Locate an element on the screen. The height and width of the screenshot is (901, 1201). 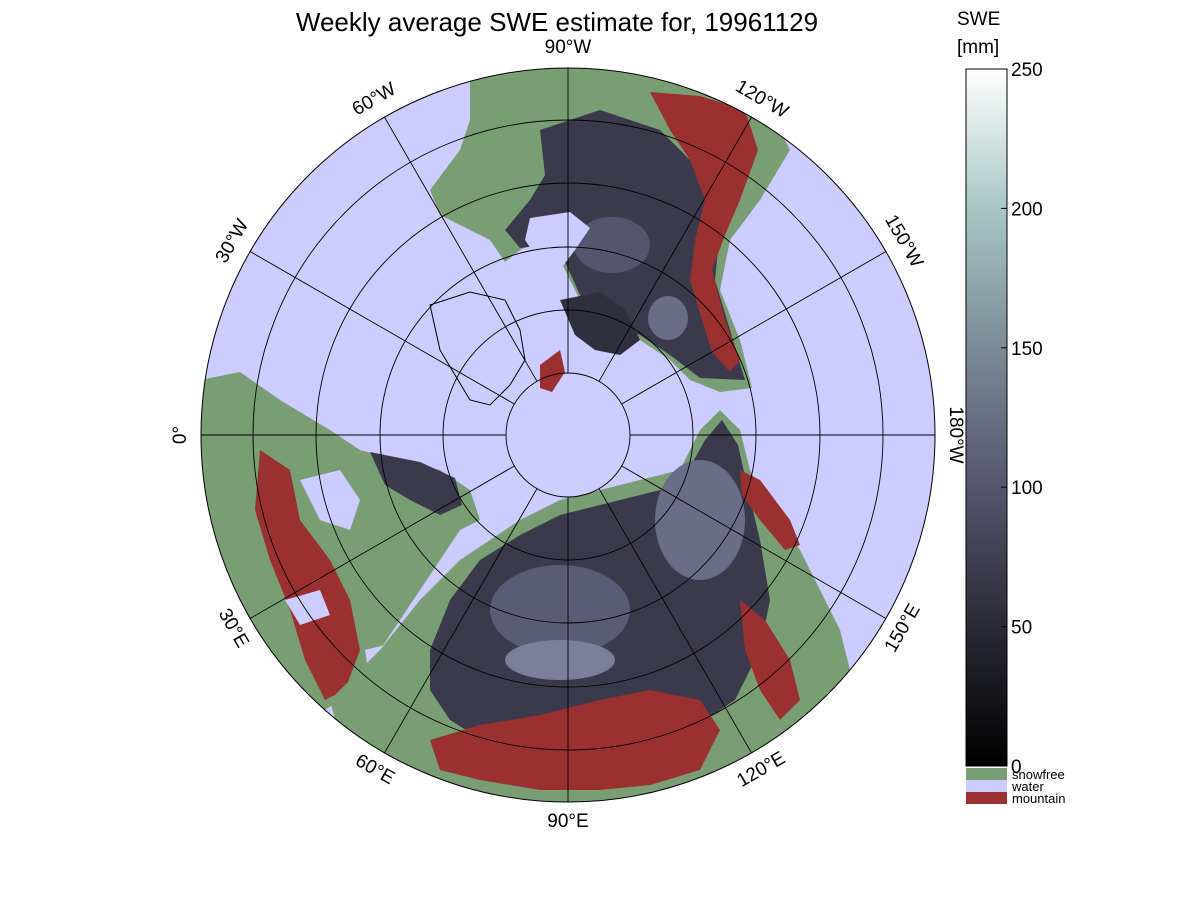
colorbar-label-swe: SWE is located at coordinates (978, 19).